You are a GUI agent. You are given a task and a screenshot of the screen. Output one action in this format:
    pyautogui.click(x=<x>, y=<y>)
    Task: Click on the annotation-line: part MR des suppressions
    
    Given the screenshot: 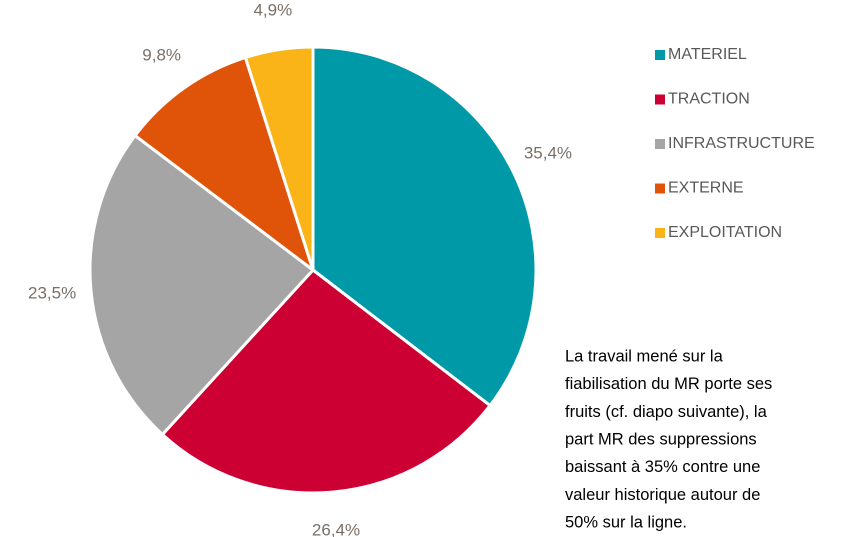 What is the action you would take?
    pyautogui.click(x=661, y=439)
    